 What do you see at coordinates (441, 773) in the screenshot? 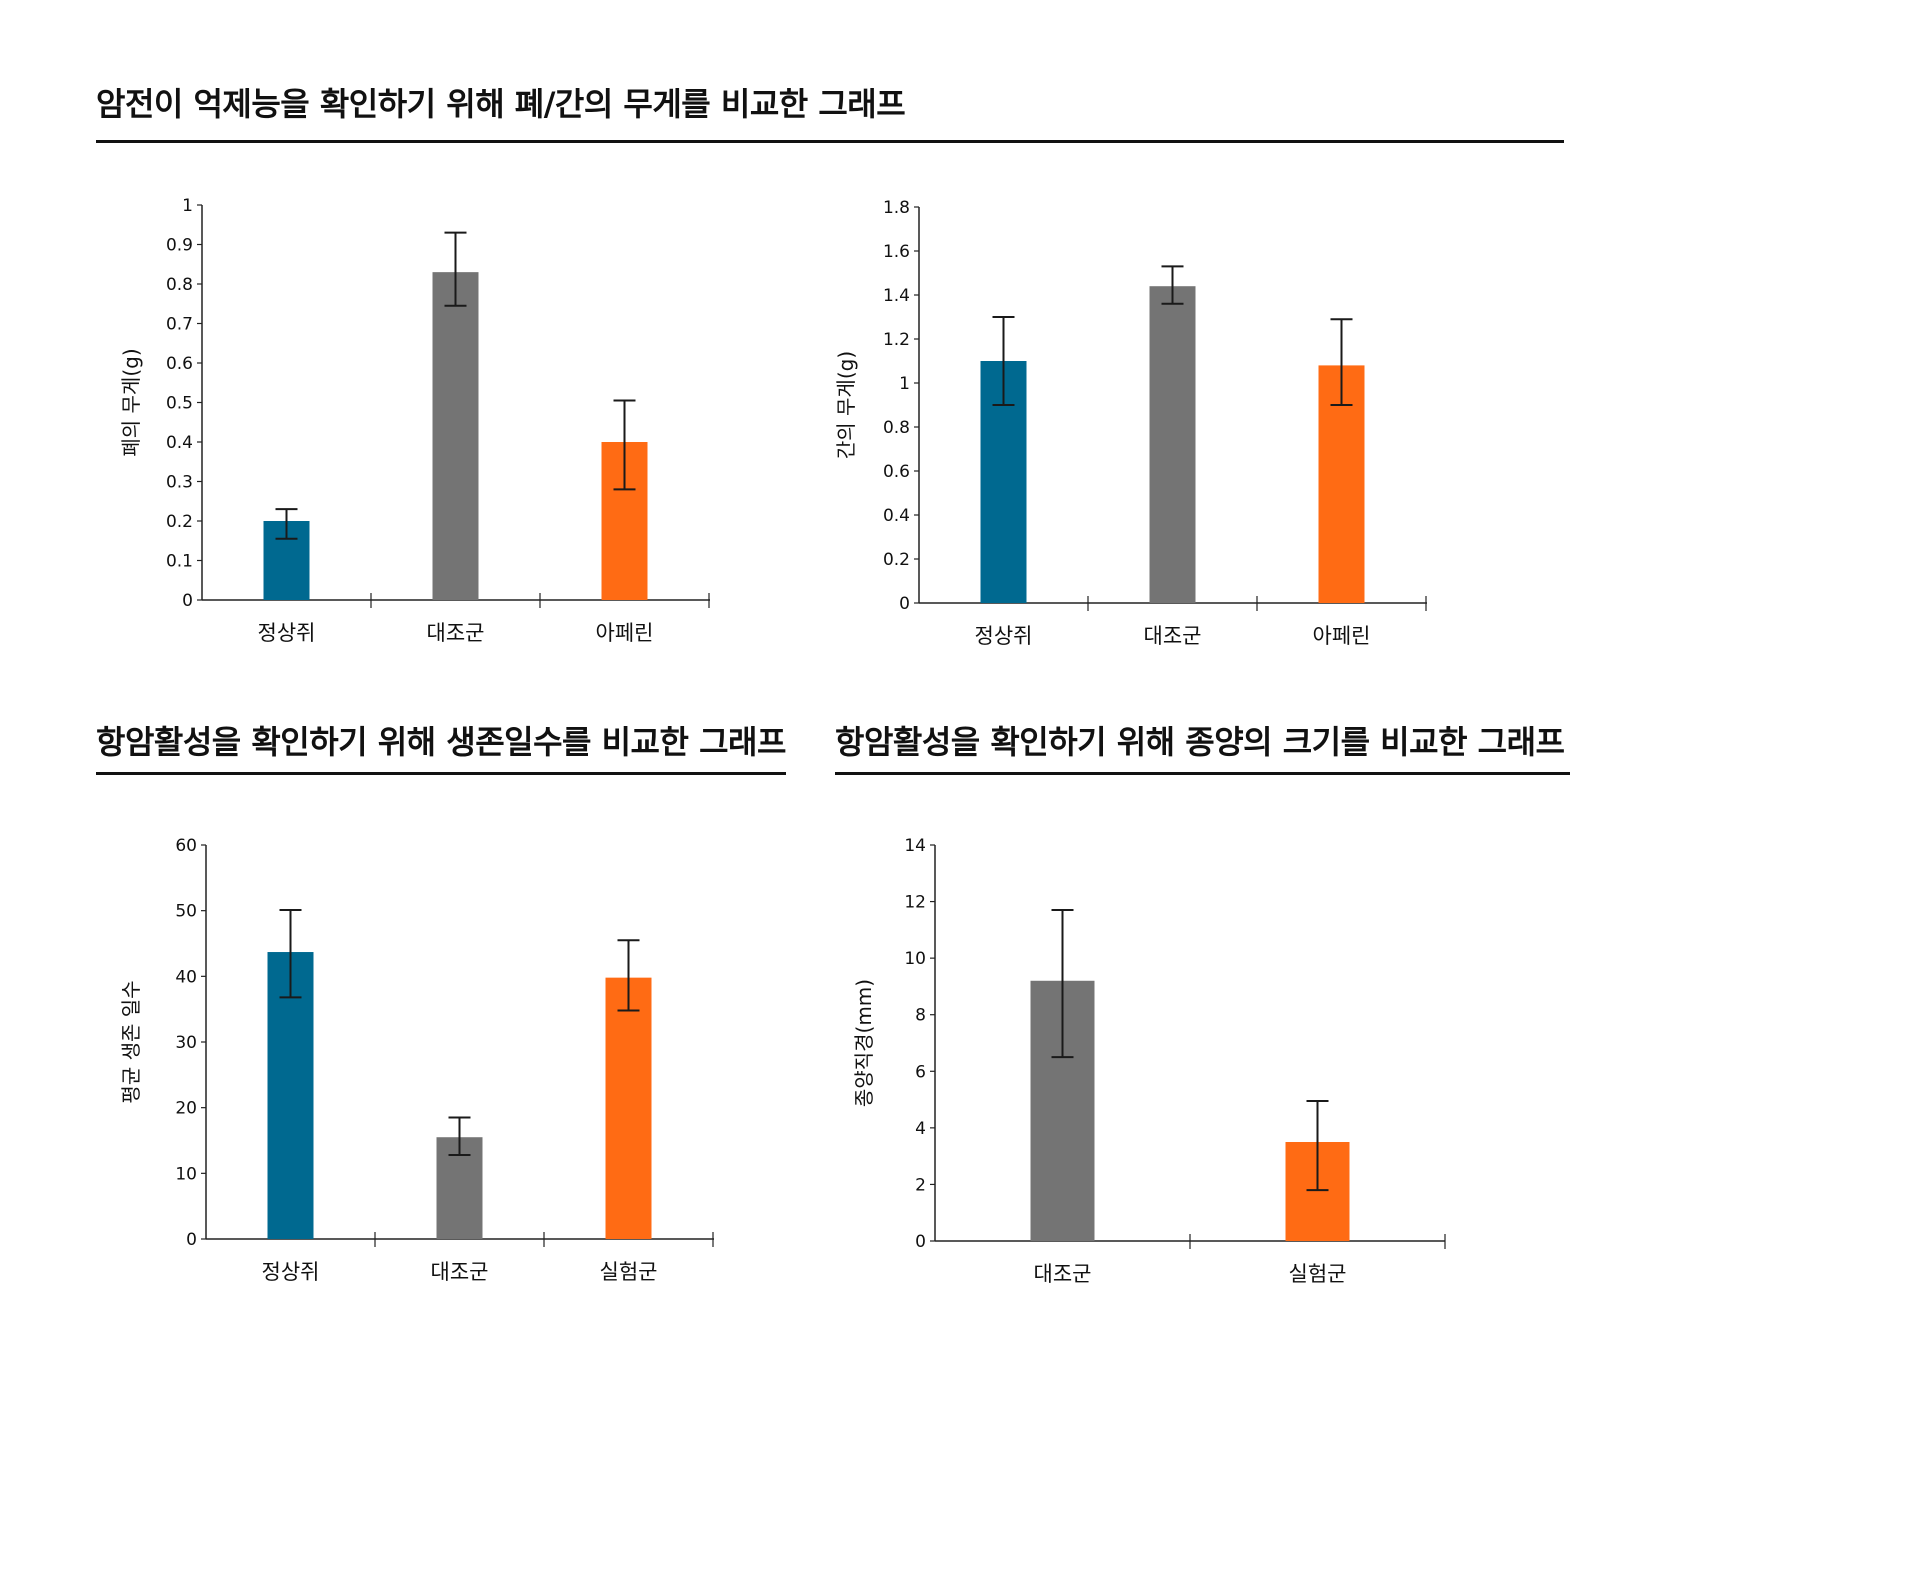
I see `section-rule-survival` at bounding box center [441, 773].